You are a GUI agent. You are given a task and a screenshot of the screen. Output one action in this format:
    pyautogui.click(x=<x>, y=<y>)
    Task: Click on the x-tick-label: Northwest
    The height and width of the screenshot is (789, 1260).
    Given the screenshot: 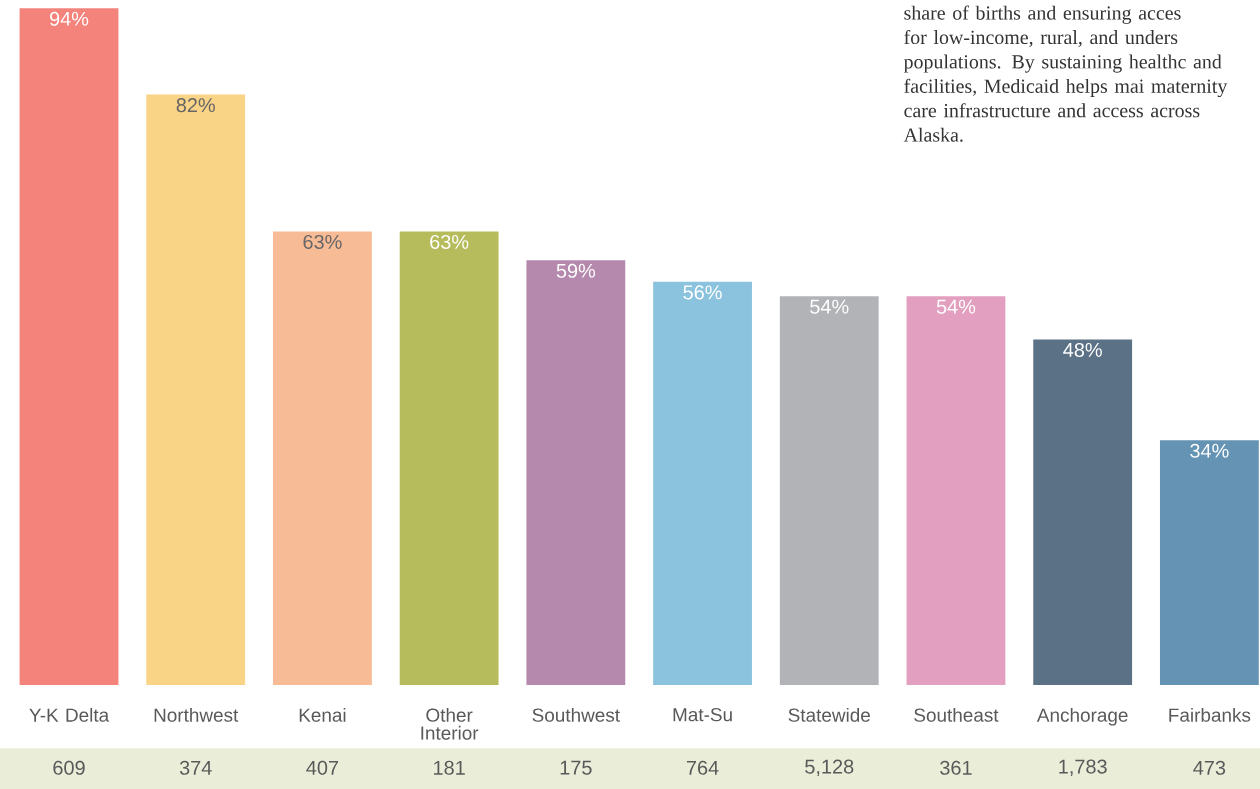 What is the action you would take?
    pyautogui.click(x=196, y=714)
    